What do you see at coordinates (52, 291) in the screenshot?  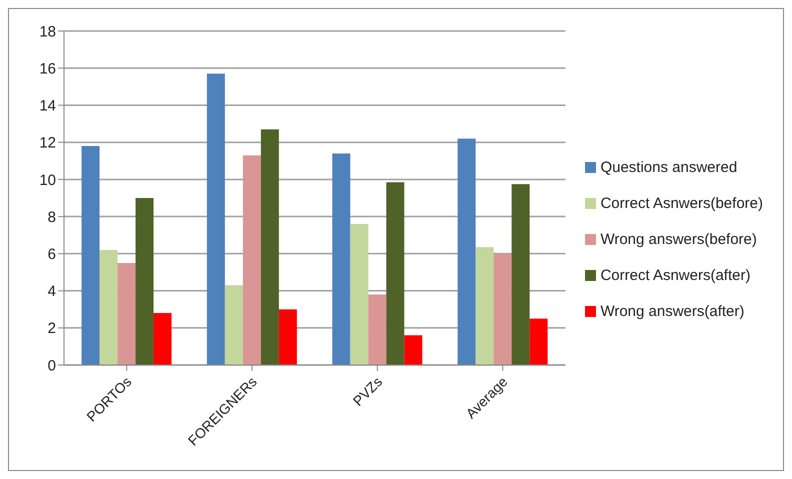 I see `y-tick-label: 4` at bounding box center [52, 291].